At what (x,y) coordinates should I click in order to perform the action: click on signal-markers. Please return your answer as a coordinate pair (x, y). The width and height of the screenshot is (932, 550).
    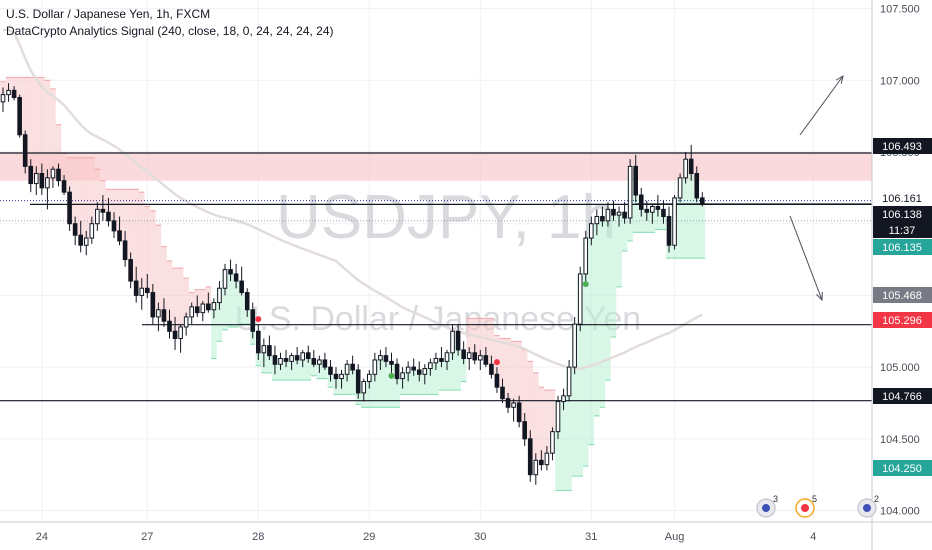
    Looking at the image, I should click on (422, 330).